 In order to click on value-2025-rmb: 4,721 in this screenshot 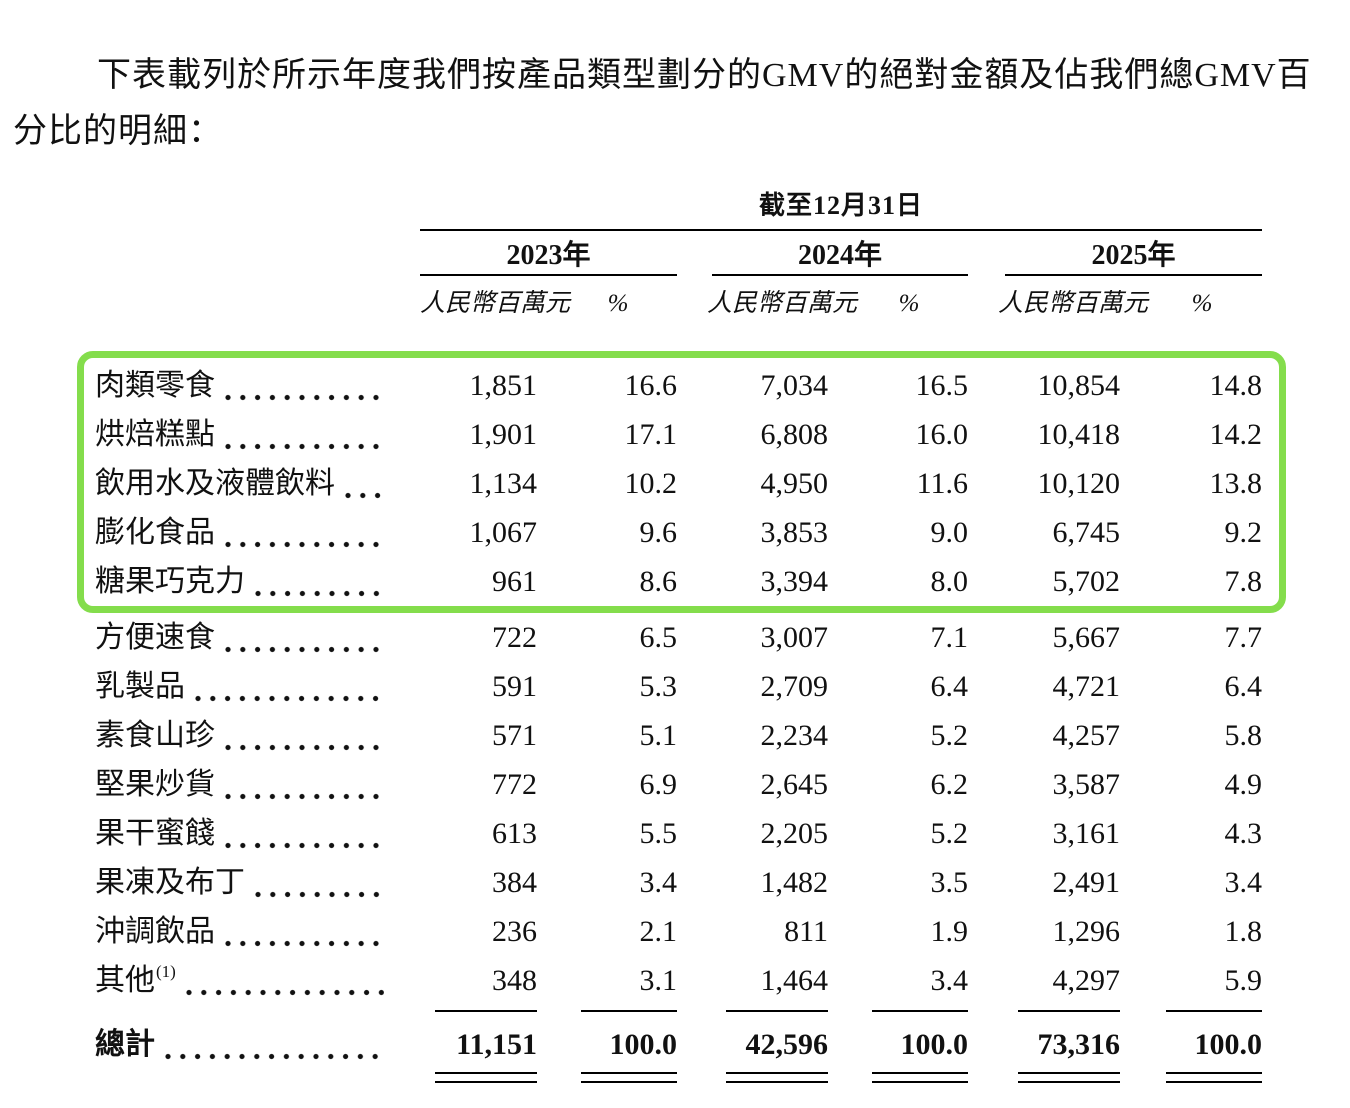, I will do `click(1086, 686)`.